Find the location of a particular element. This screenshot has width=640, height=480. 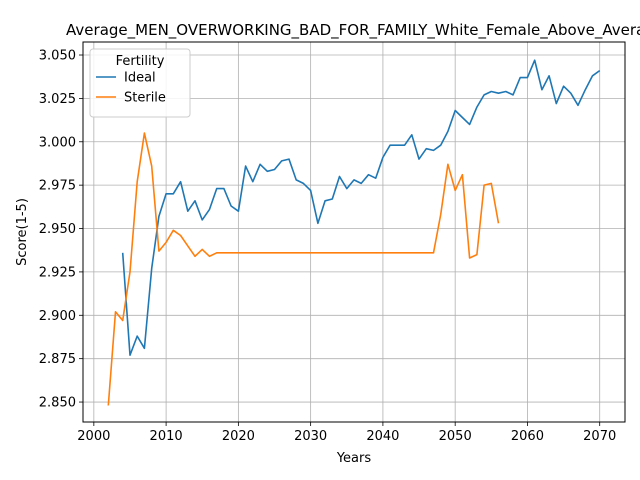

y-axis-label: Score(1-5) is located at coordinates (22, 232).